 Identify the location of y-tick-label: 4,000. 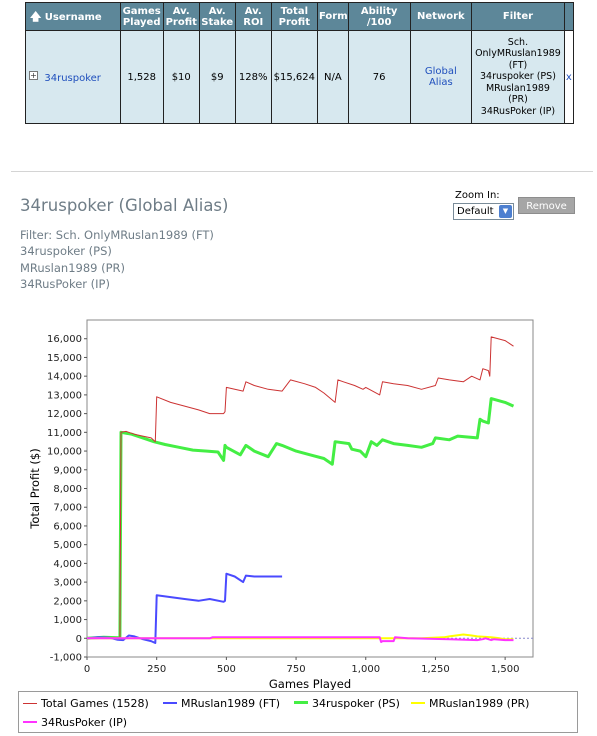
(67, 564).